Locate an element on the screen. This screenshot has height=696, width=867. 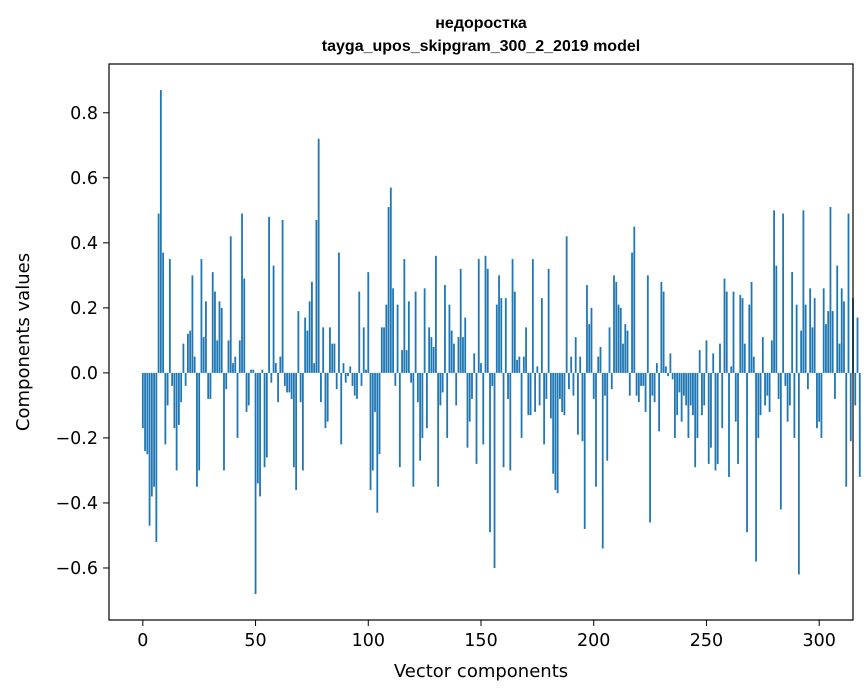
x-axis-label: Vector components is located at coordinates (481, 671).